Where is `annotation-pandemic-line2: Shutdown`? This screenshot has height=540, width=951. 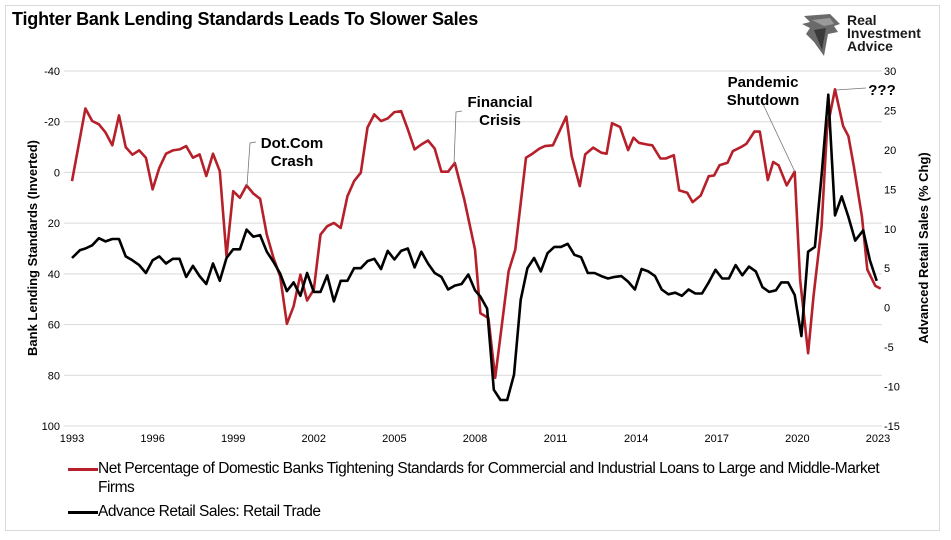 annotation-pandemic-line2: Shutdown is located at coordinates (763, 100).